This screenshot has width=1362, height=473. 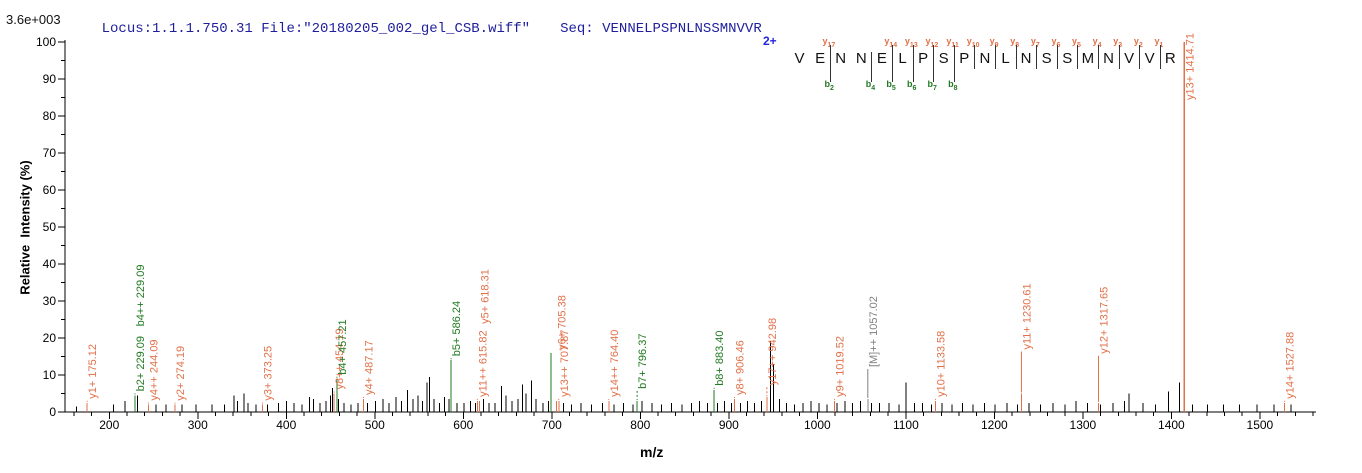 I want to click on svg-text: 0, so click(x=52, y=412).